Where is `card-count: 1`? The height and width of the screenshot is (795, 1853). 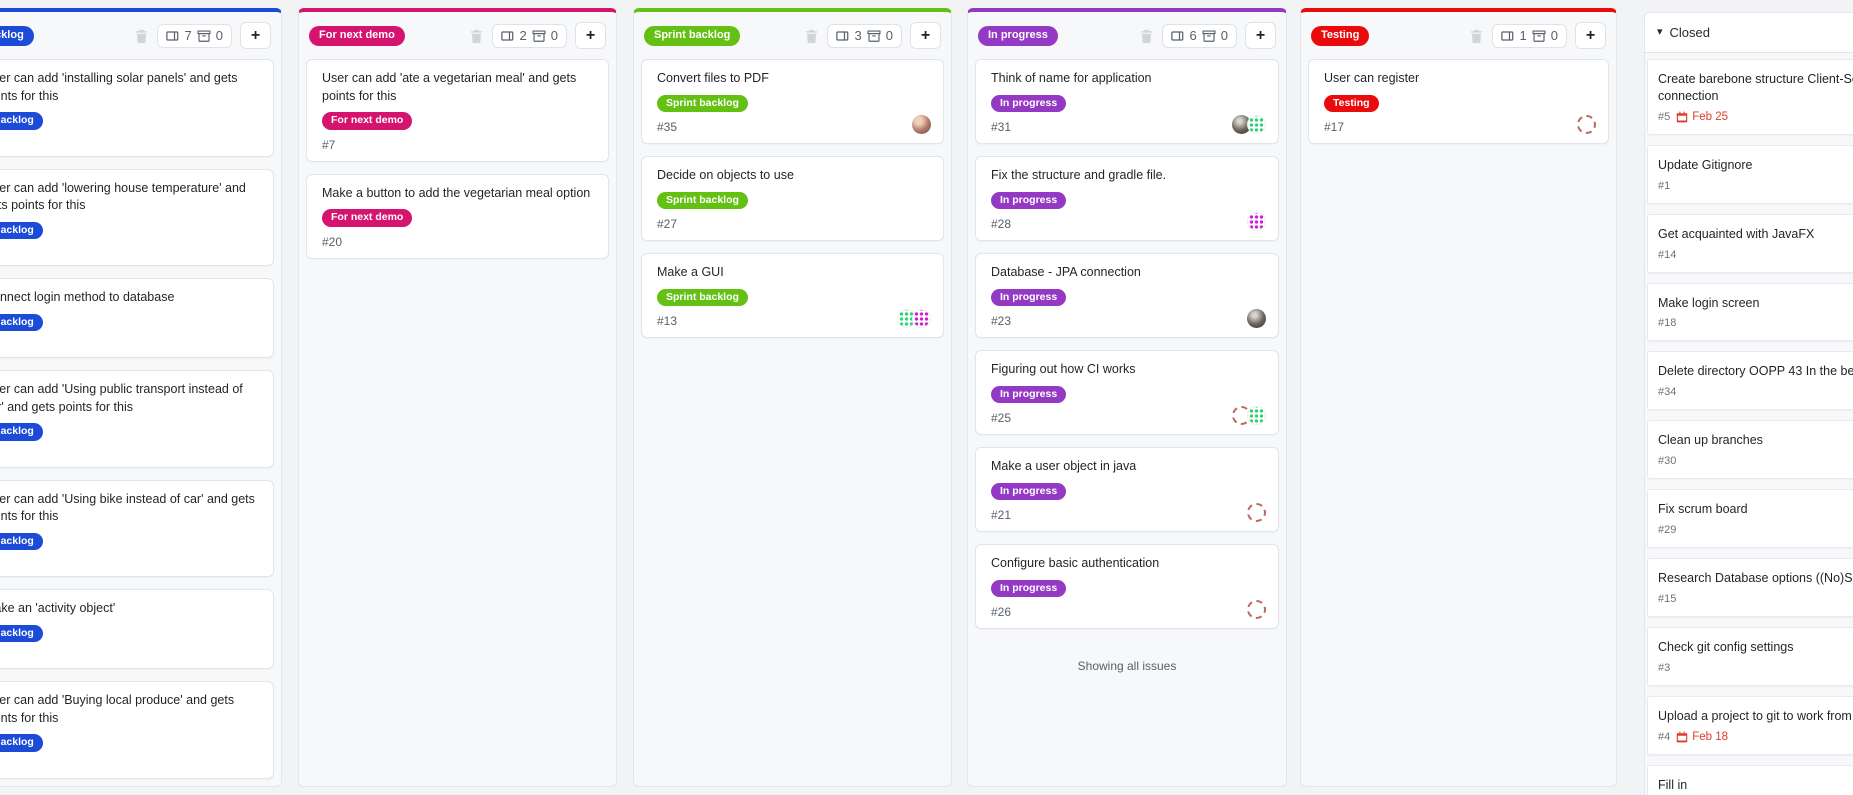 card-count: 1 is located at coordinates (1523, 35).